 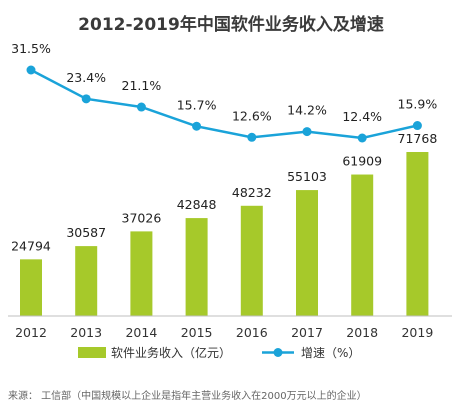 I want to click on chart-title: 2012-2019年中国软件业务收入及增速, so click(x=231, y=24).